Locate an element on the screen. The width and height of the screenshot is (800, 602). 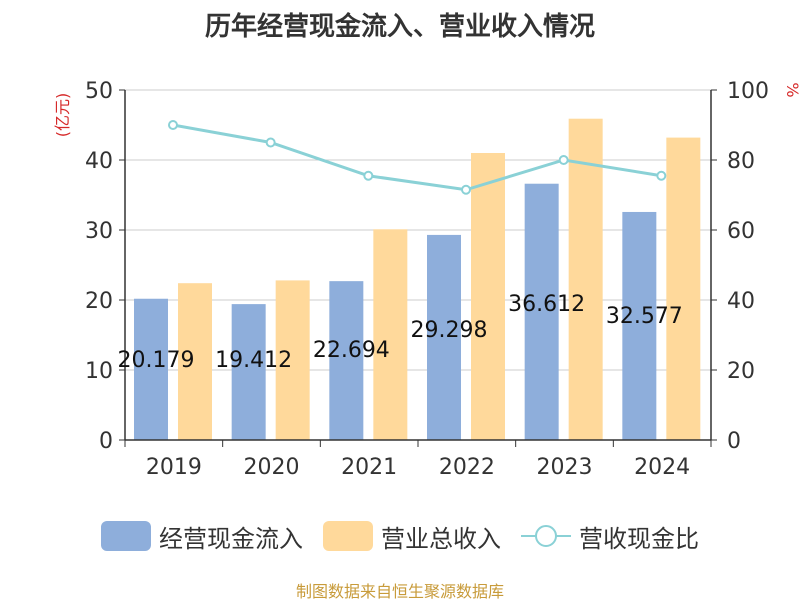
legend-swatch-cash-inflow is located at coordinates (126, 536).